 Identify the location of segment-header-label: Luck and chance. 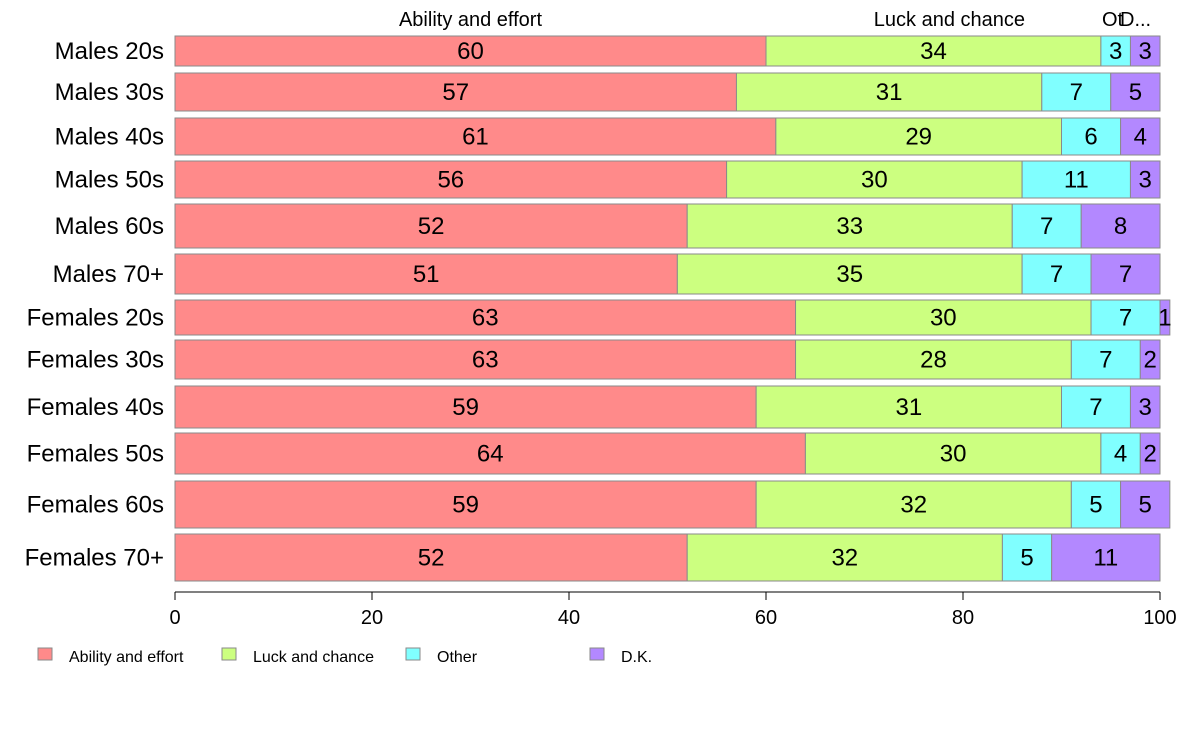
(949, 20).